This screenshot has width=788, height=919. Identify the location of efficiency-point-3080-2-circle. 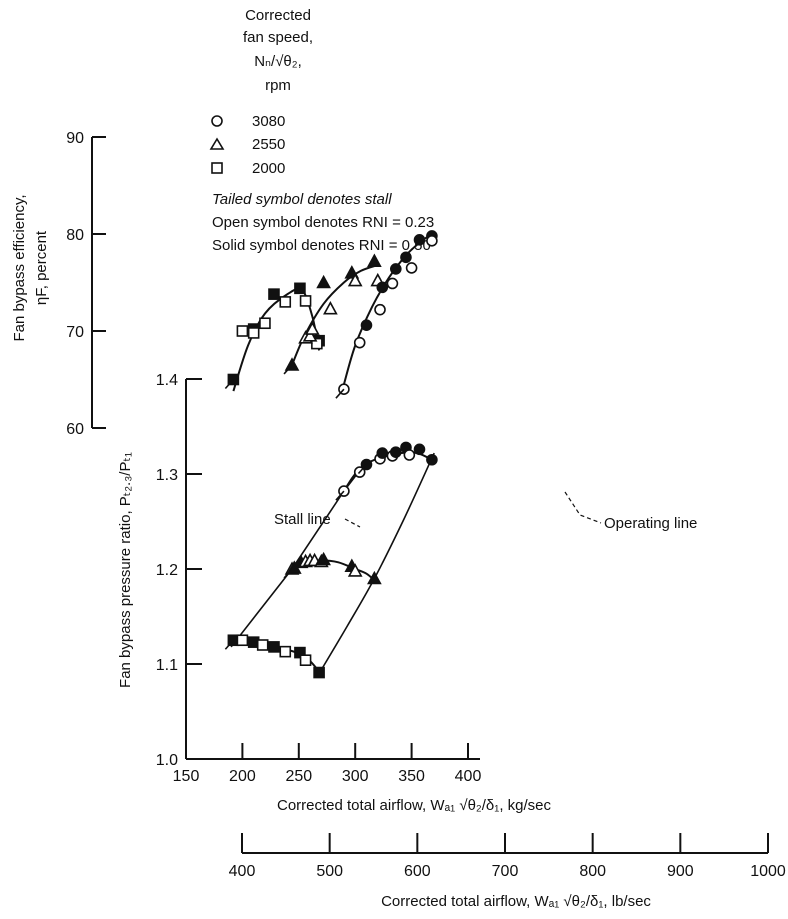
(366, 325).